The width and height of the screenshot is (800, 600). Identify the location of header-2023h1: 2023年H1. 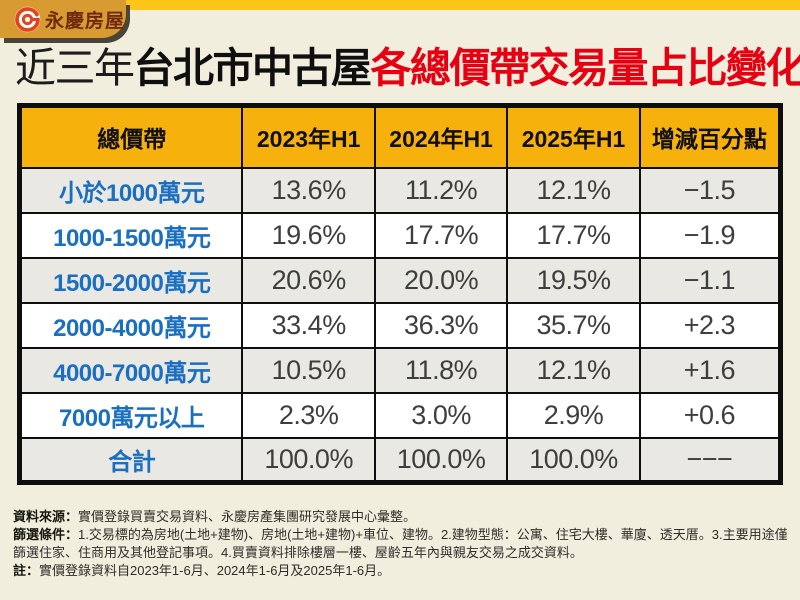
(308, 136).